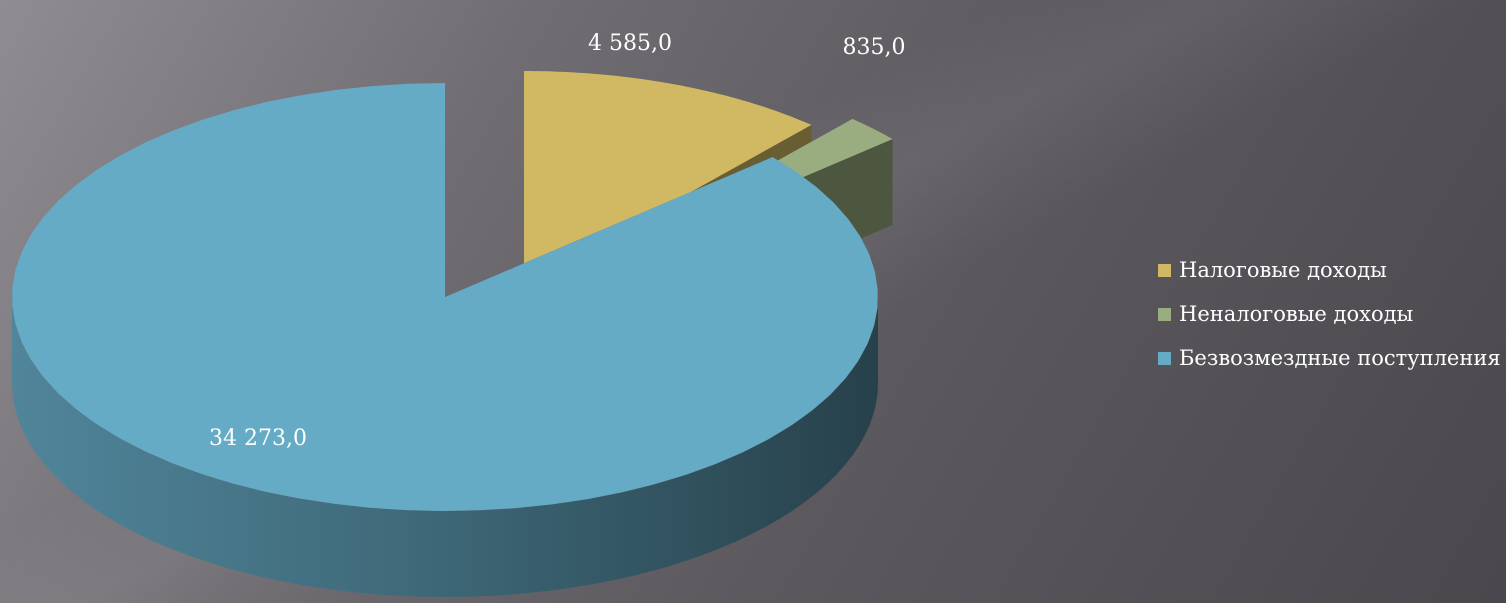  Describe the element at coordinates (1283, 270) in the screenshot. I see `legend-label: Налоговые доходы` at that location.